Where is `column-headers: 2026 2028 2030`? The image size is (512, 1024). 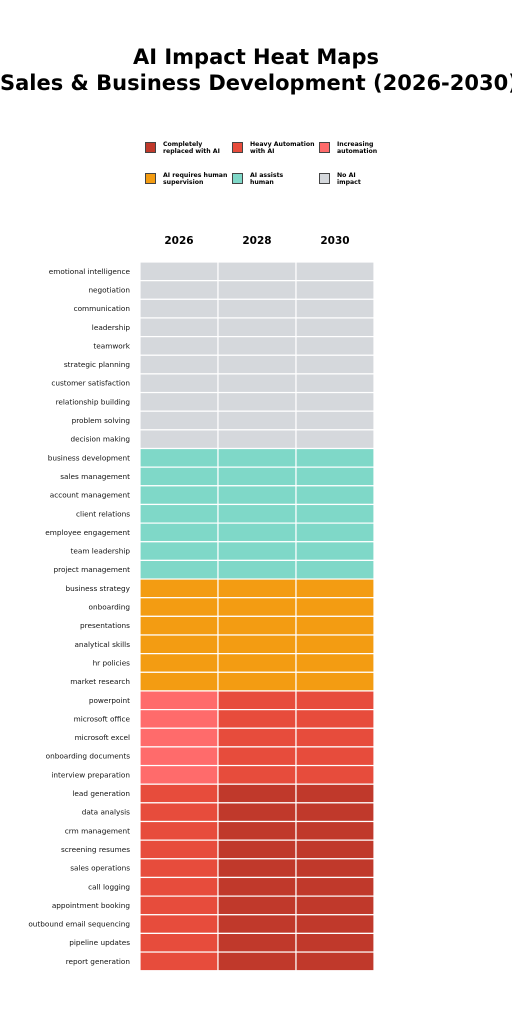
column-headers: 2026 2028 2030 is located at coordinates (257, 242).